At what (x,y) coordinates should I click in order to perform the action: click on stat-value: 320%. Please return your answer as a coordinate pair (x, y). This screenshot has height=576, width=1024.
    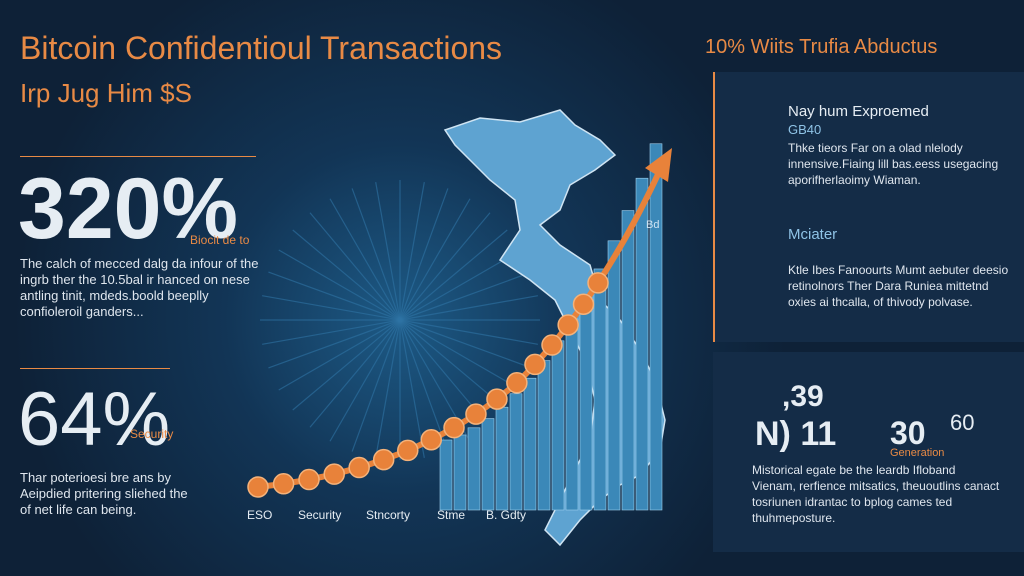
    Looking at the image, I should click on (128, 209).